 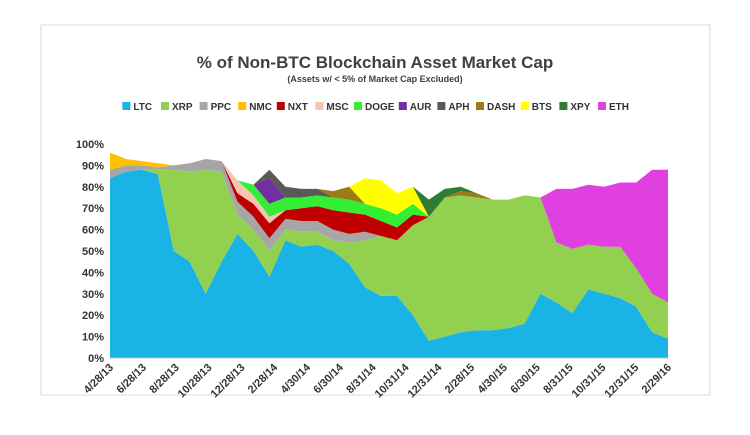 I want to click on legend-item-doge: DOGE, so click(x=374, y=107).